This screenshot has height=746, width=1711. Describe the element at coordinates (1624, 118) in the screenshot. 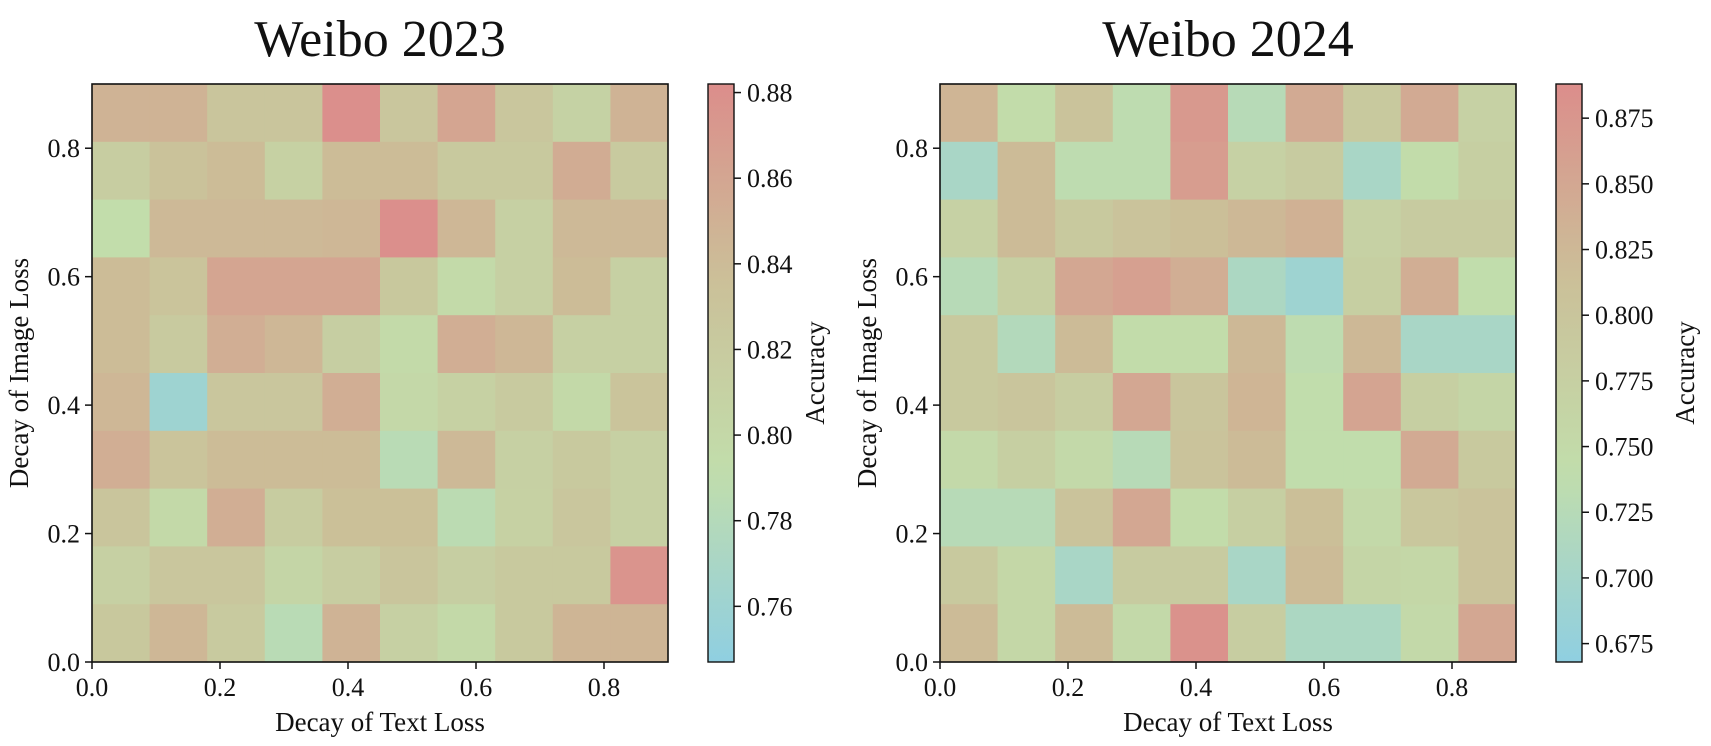

I see `colorbar-tick-label: 0.875` at that location.